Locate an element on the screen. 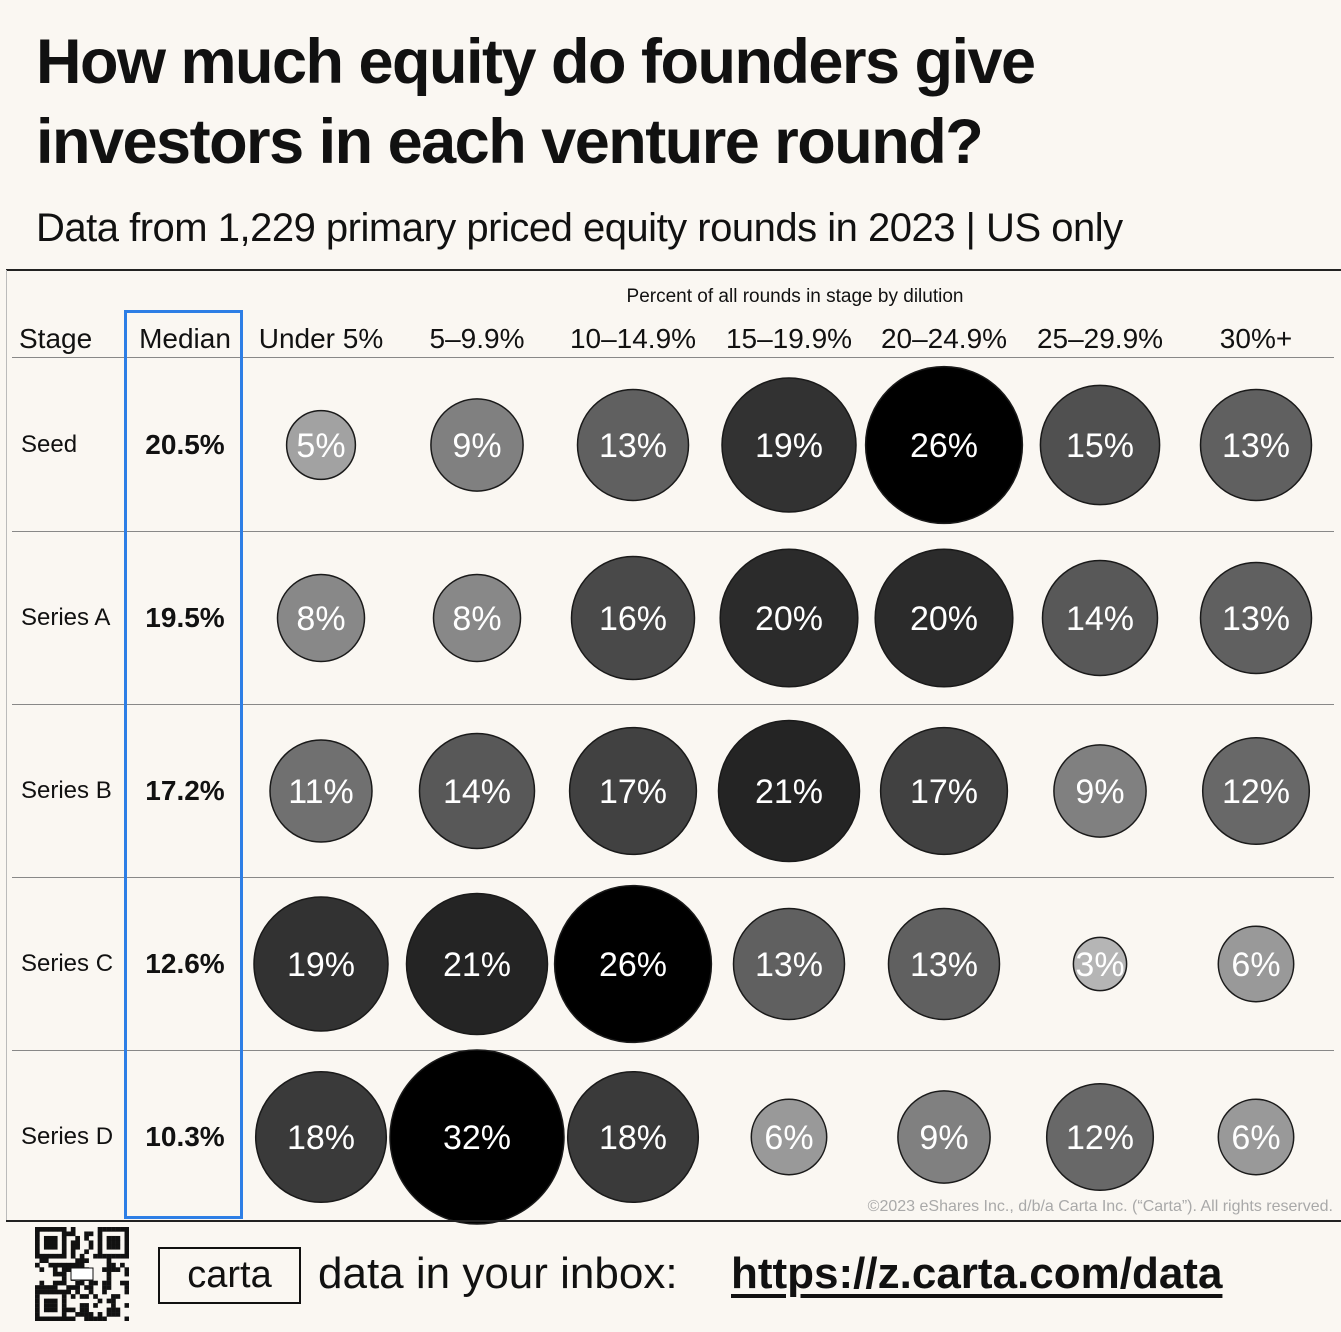 The height and width of the screenshot is (1332, 1341). newsletter-cta: data in your inbox: is located at coordinates (498, 1273).